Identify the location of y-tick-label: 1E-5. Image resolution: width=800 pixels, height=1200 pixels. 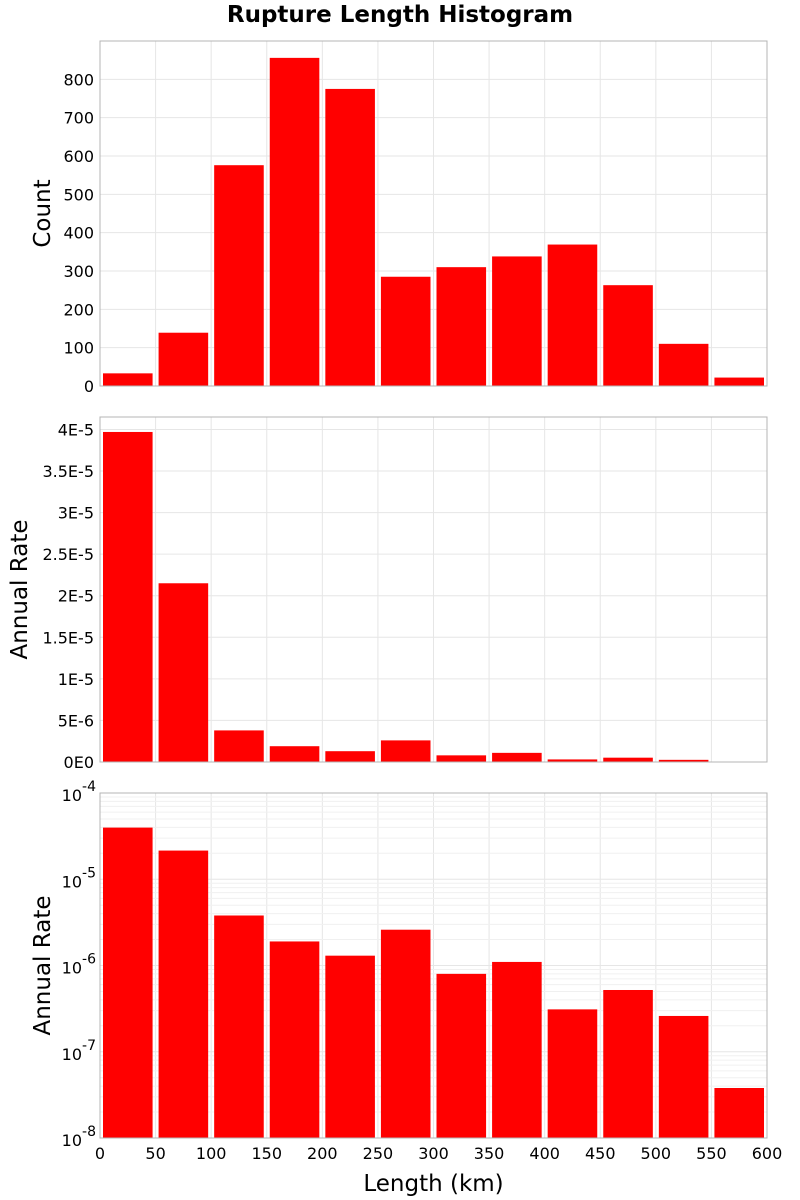
(76, 679).